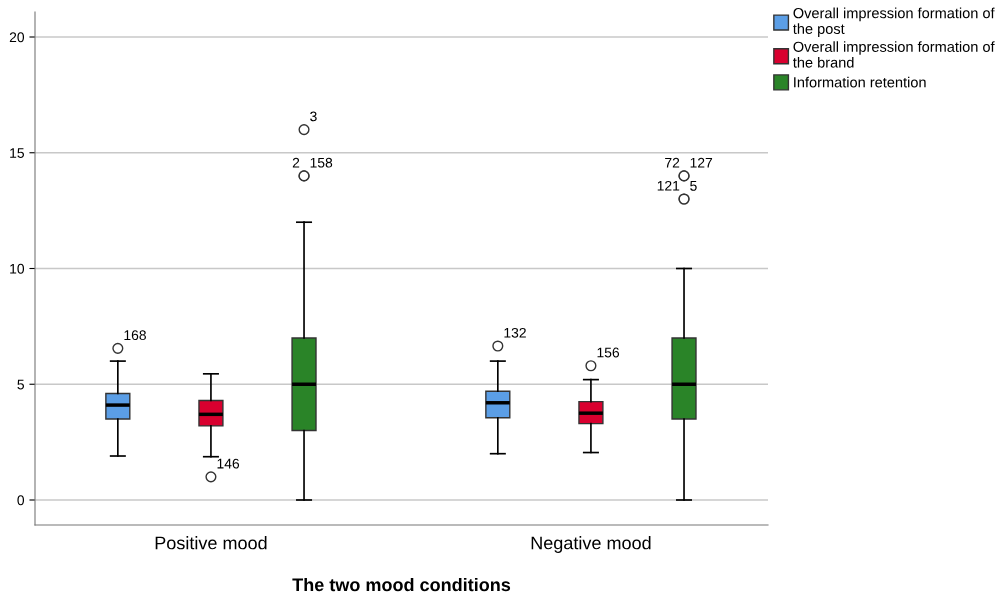 This screenshot has height=592, width=1003. I want to click on annotation: 72, so click(672, 162).